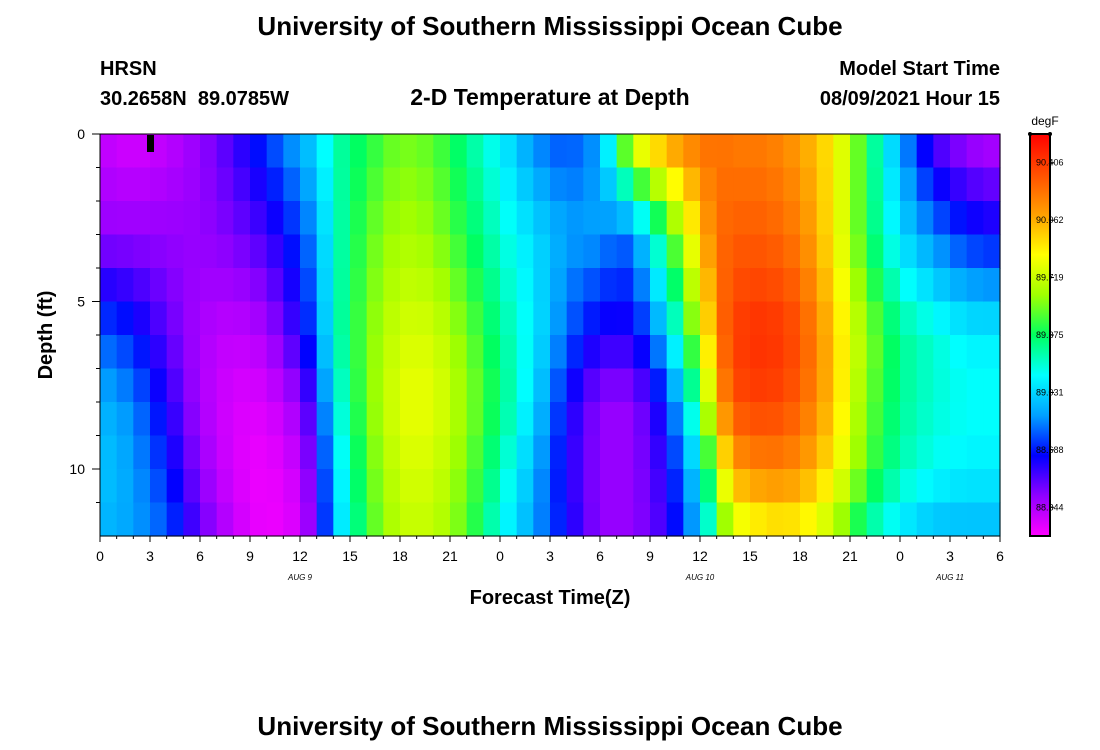 This screenshot has width=1100, height=750. Describe the element at coordinates (1050, 335) in the screenshot. I see `colorbar-tick-label: 89.375` at that location.